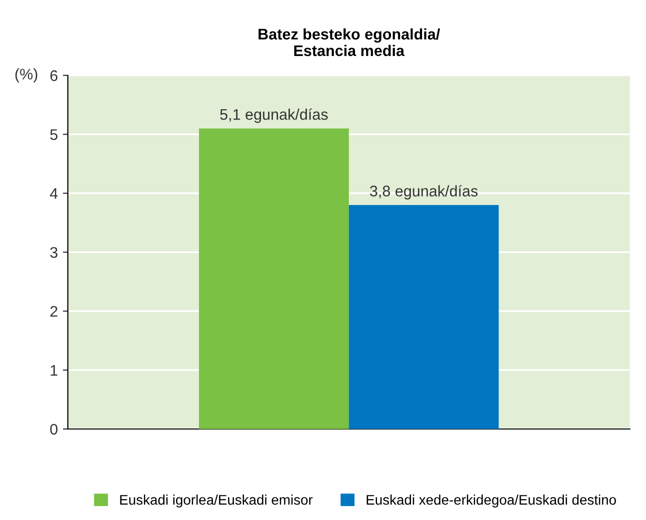 This screenshot has width=646, height=520. What do you see at coordinates (54, 76) in the screenshot?
I see `y-tick-label: 6` at bounding box center [54, 76].